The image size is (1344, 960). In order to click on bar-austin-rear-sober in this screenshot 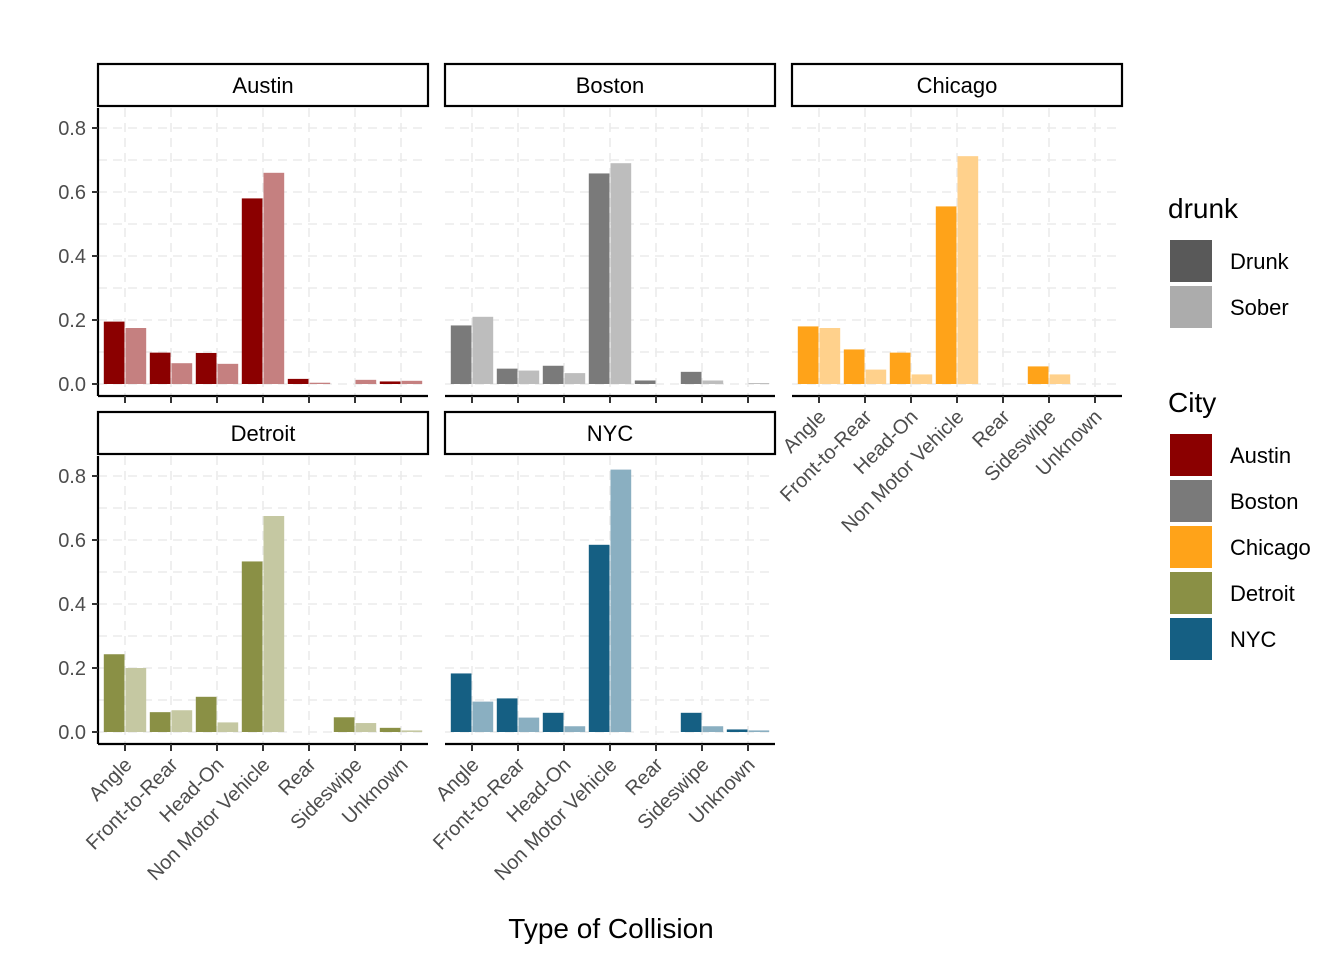, I will do `click(320, 383)`.